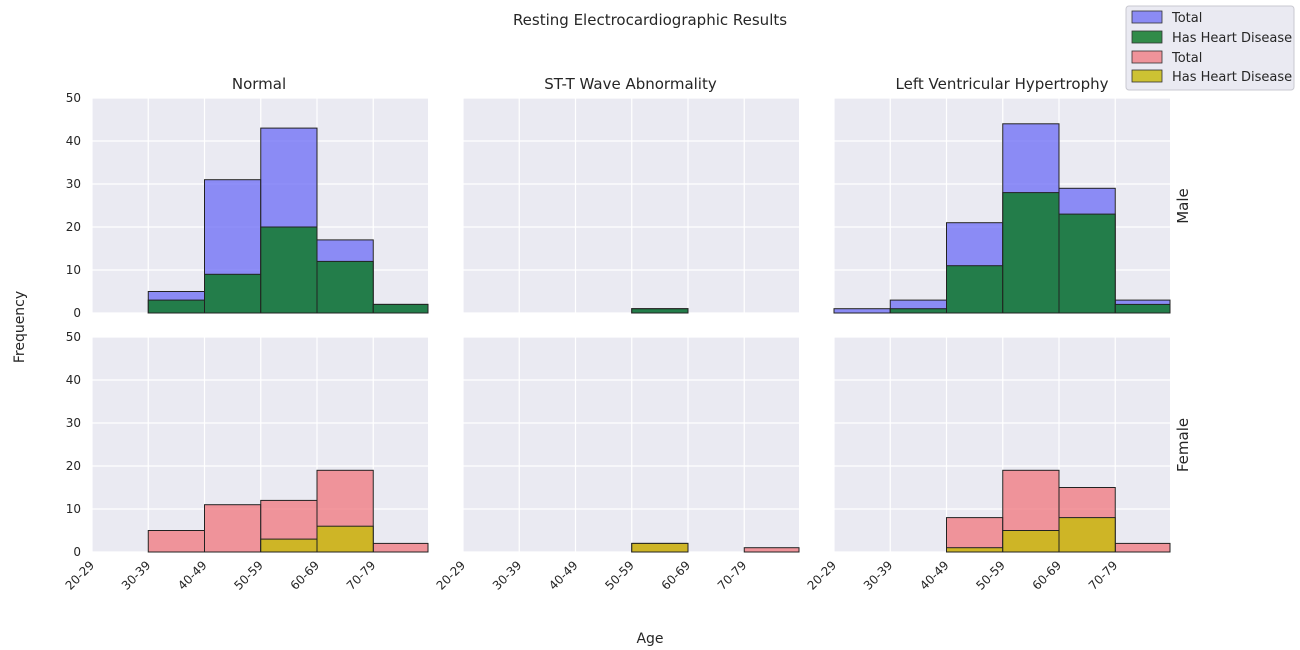 This screenshot has height=650, width=1300. I want to click on chart-title: Resting Electrocardiographic Results, so click(650, 20).